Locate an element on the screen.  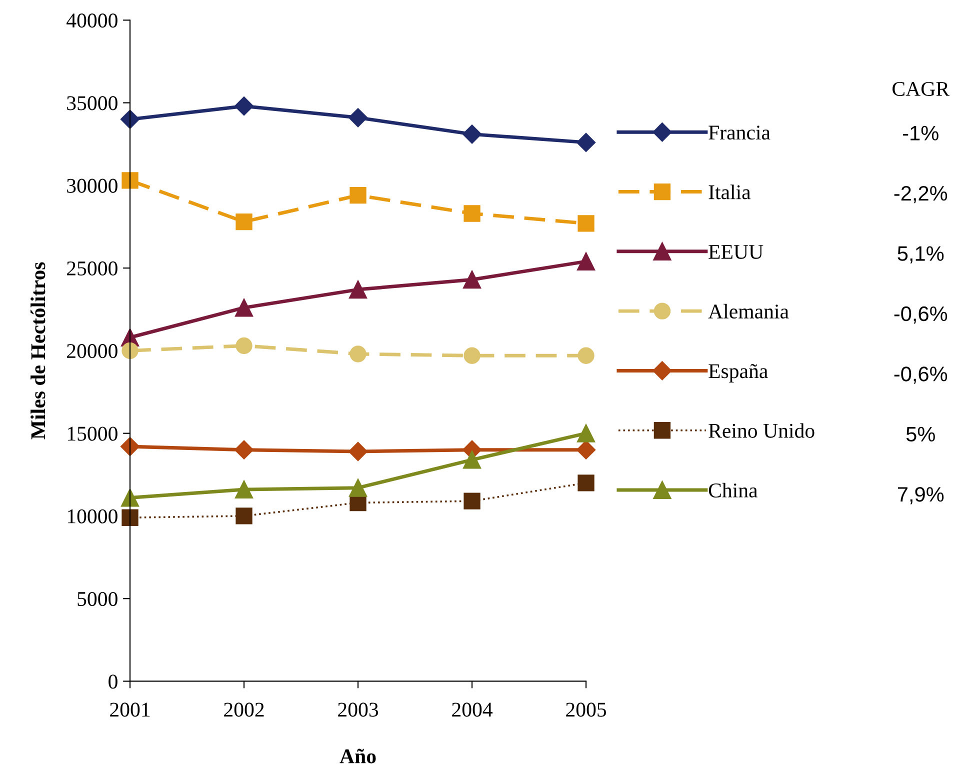
legend-label: EEUU is located at coordinates (736, 252).